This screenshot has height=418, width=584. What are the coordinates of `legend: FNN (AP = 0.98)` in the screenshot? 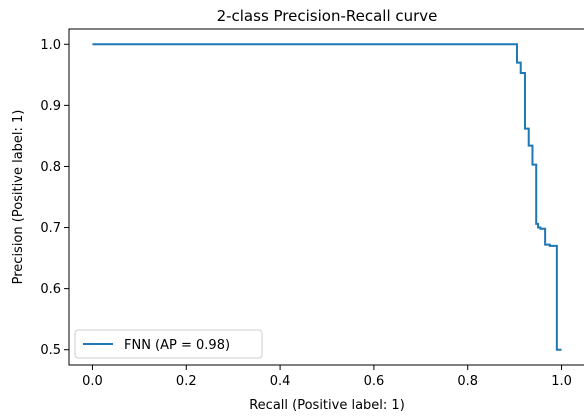 It's located at (168, 344).